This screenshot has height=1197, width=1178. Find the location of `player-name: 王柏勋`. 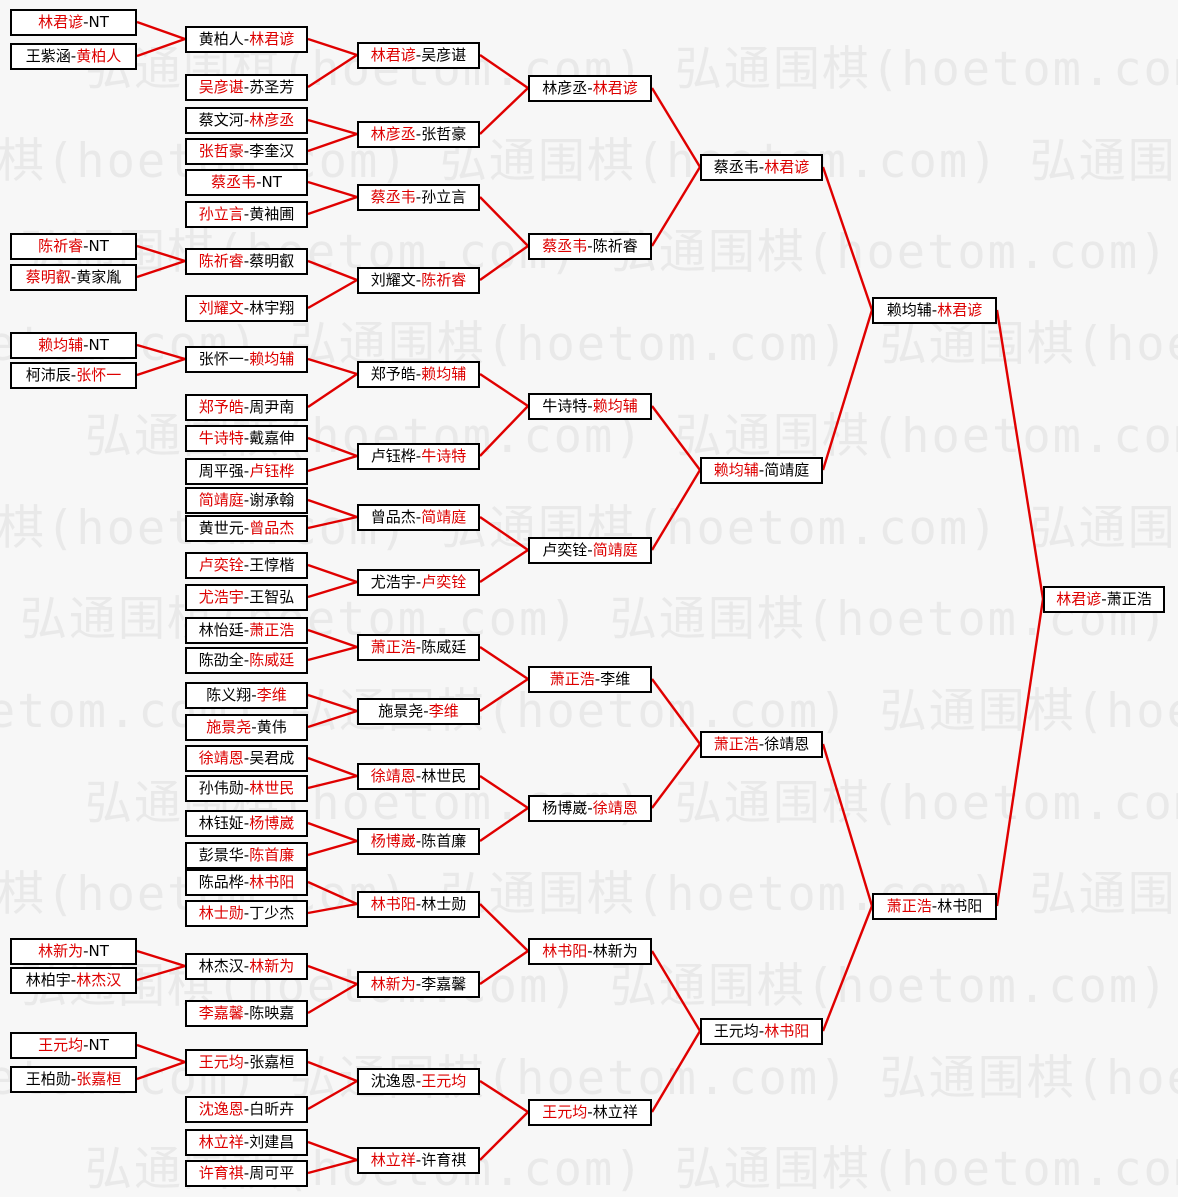

player-name: 王柏勋 is located at coordinates (48, 1079).